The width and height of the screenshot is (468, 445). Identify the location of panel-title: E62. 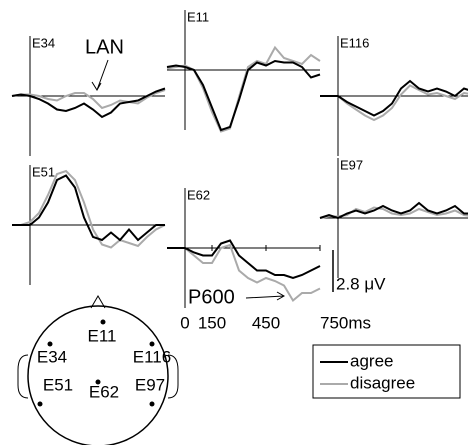
(198, 194).